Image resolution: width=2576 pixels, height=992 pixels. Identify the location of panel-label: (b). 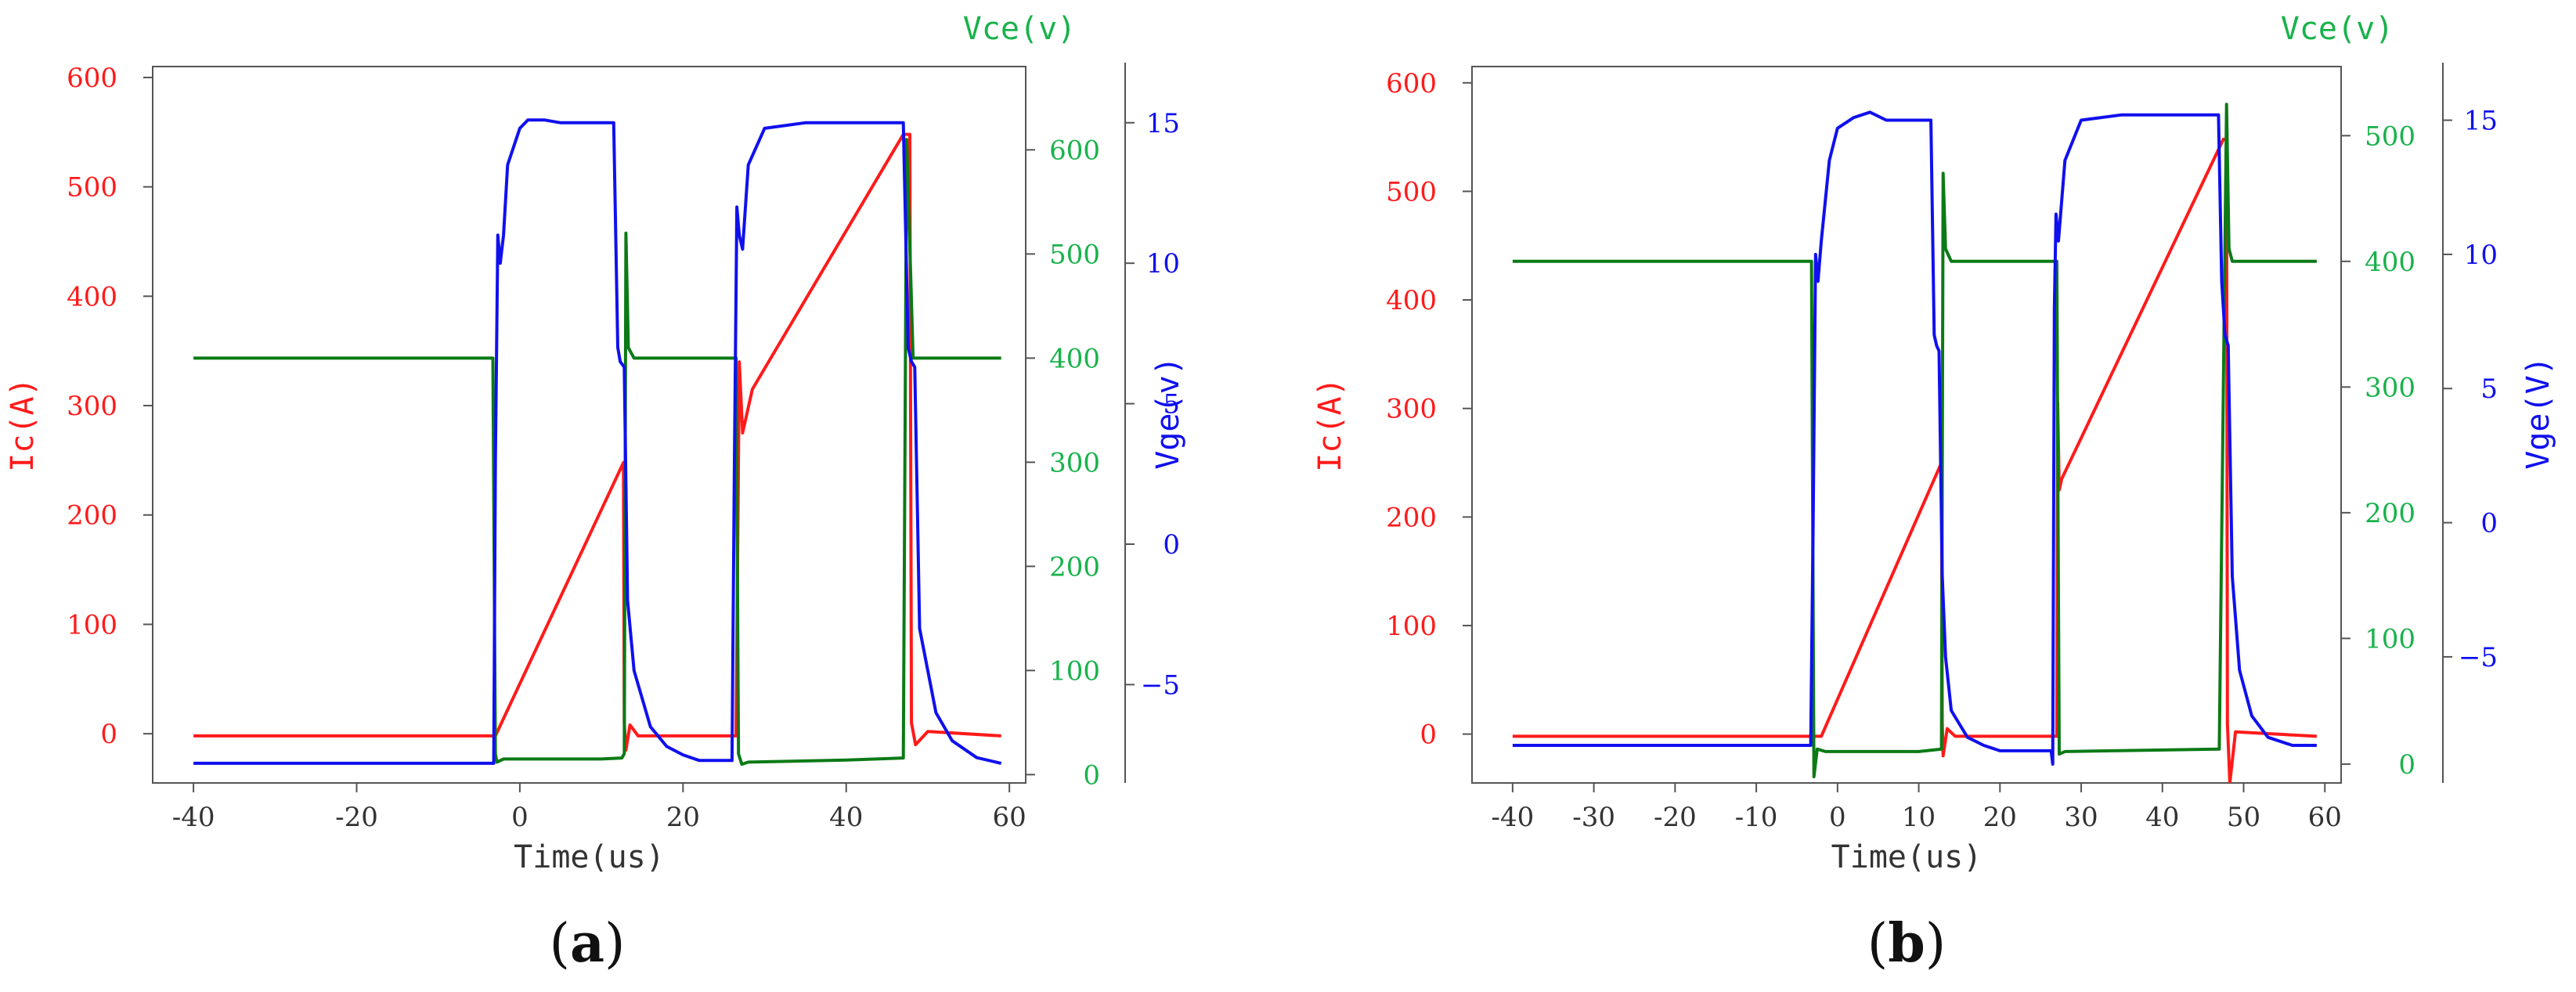
(1907, 943).